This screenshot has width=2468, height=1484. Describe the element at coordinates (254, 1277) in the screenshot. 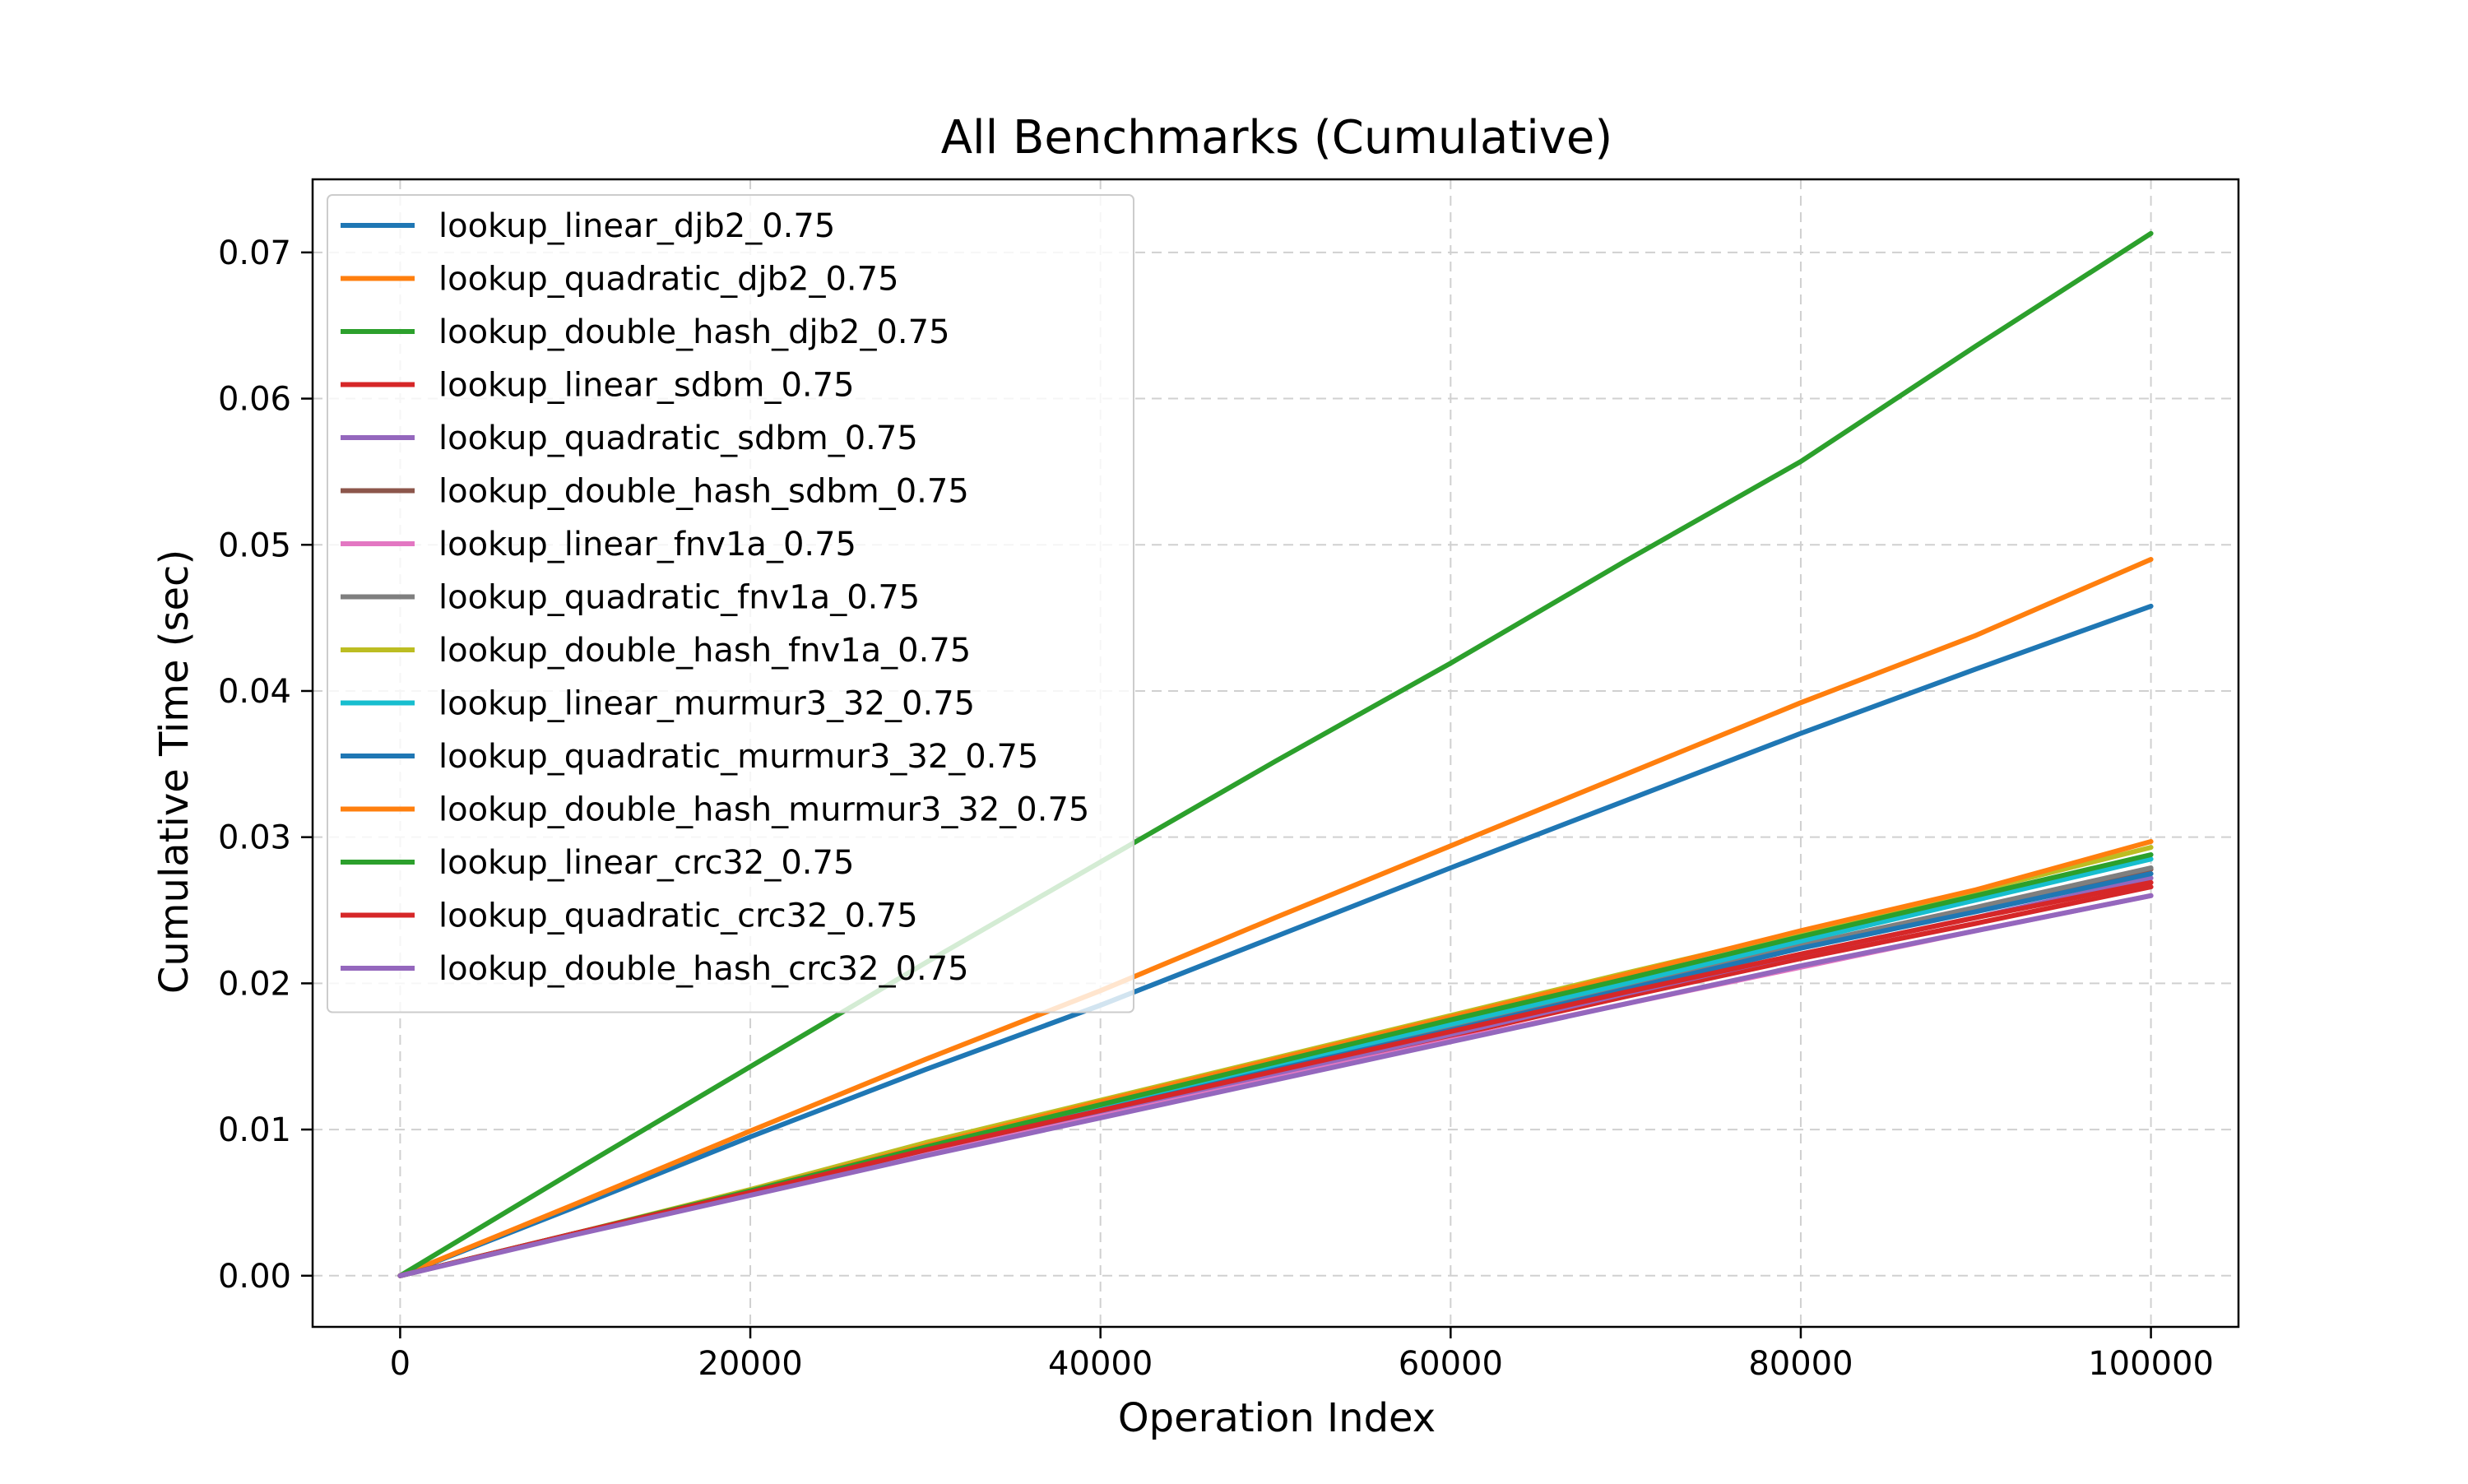

I see `y-tick-label: 0.00` at that location.